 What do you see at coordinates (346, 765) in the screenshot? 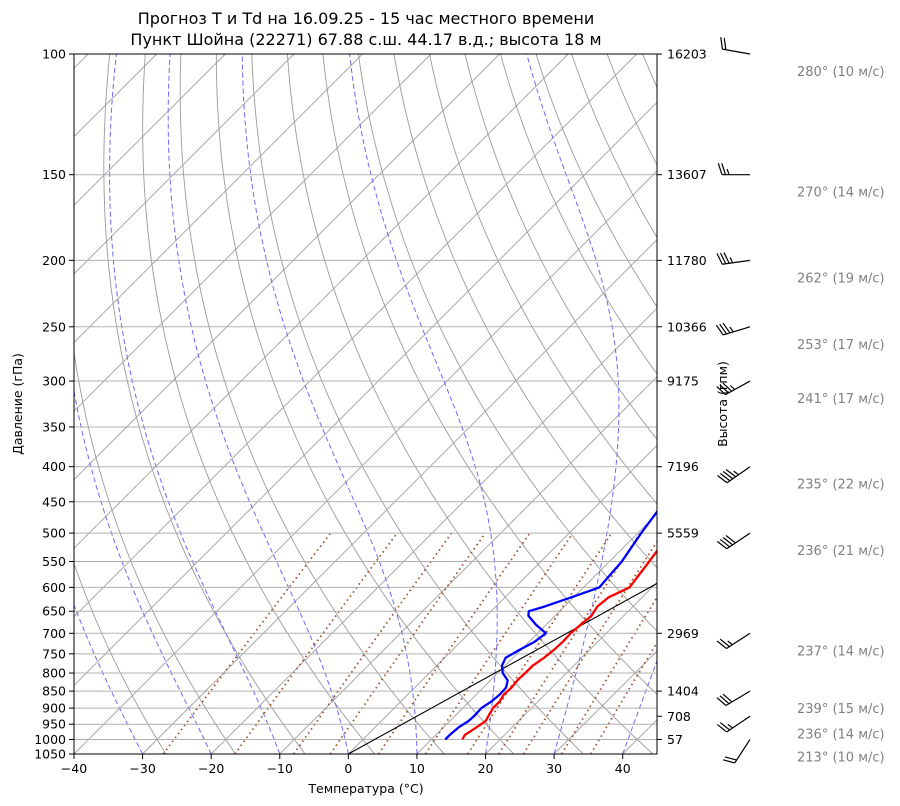
I see `x-axis: −40 −30 −20 −10 0 10 20 30 40` at bounding box center [346, 765].